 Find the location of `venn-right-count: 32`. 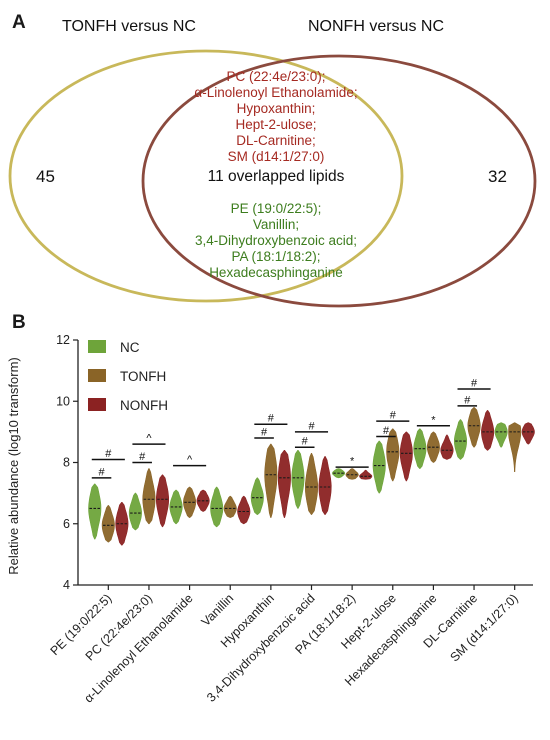

venn-right-count: 32 is located at coordinates (497, 176).